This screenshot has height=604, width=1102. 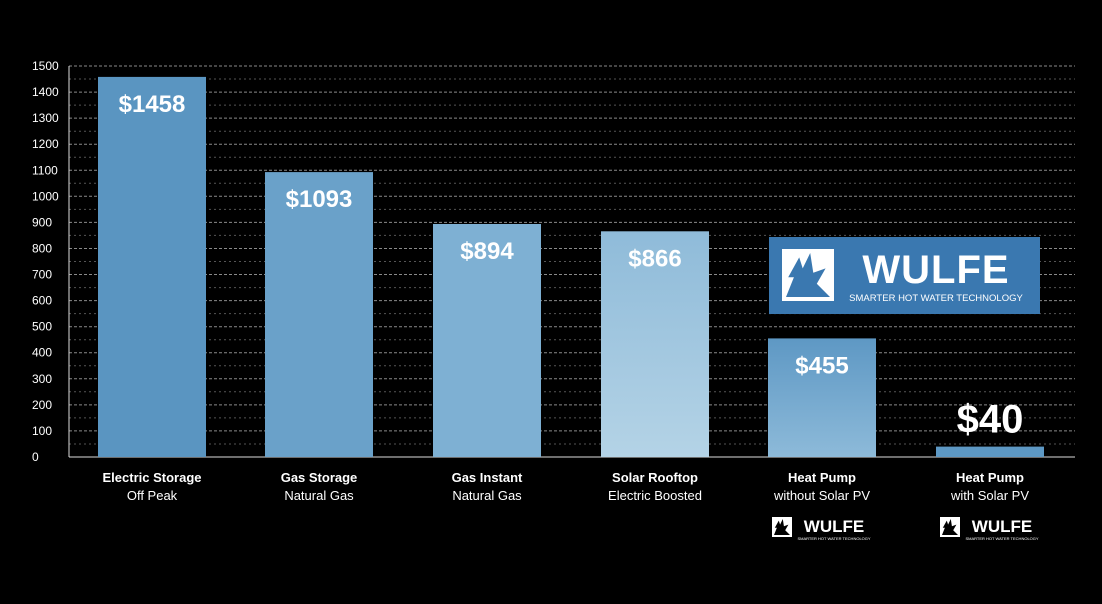 What do you see at coordinates (487, 251) in the screenshot?
I see `value-label: $894` at bounding box center [487, 251].